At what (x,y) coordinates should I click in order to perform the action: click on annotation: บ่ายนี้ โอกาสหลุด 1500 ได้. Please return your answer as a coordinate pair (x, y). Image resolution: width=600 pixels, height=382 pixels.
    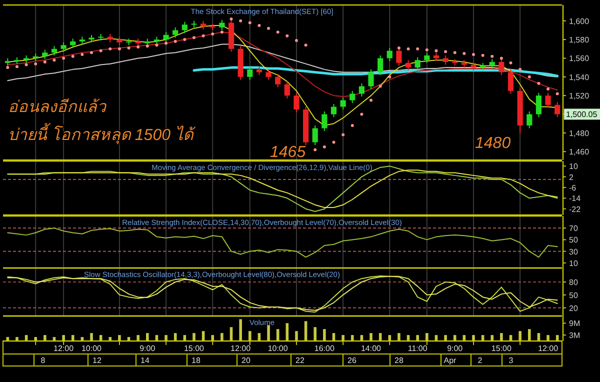
    Looking at the image, I should click on (102, 134).